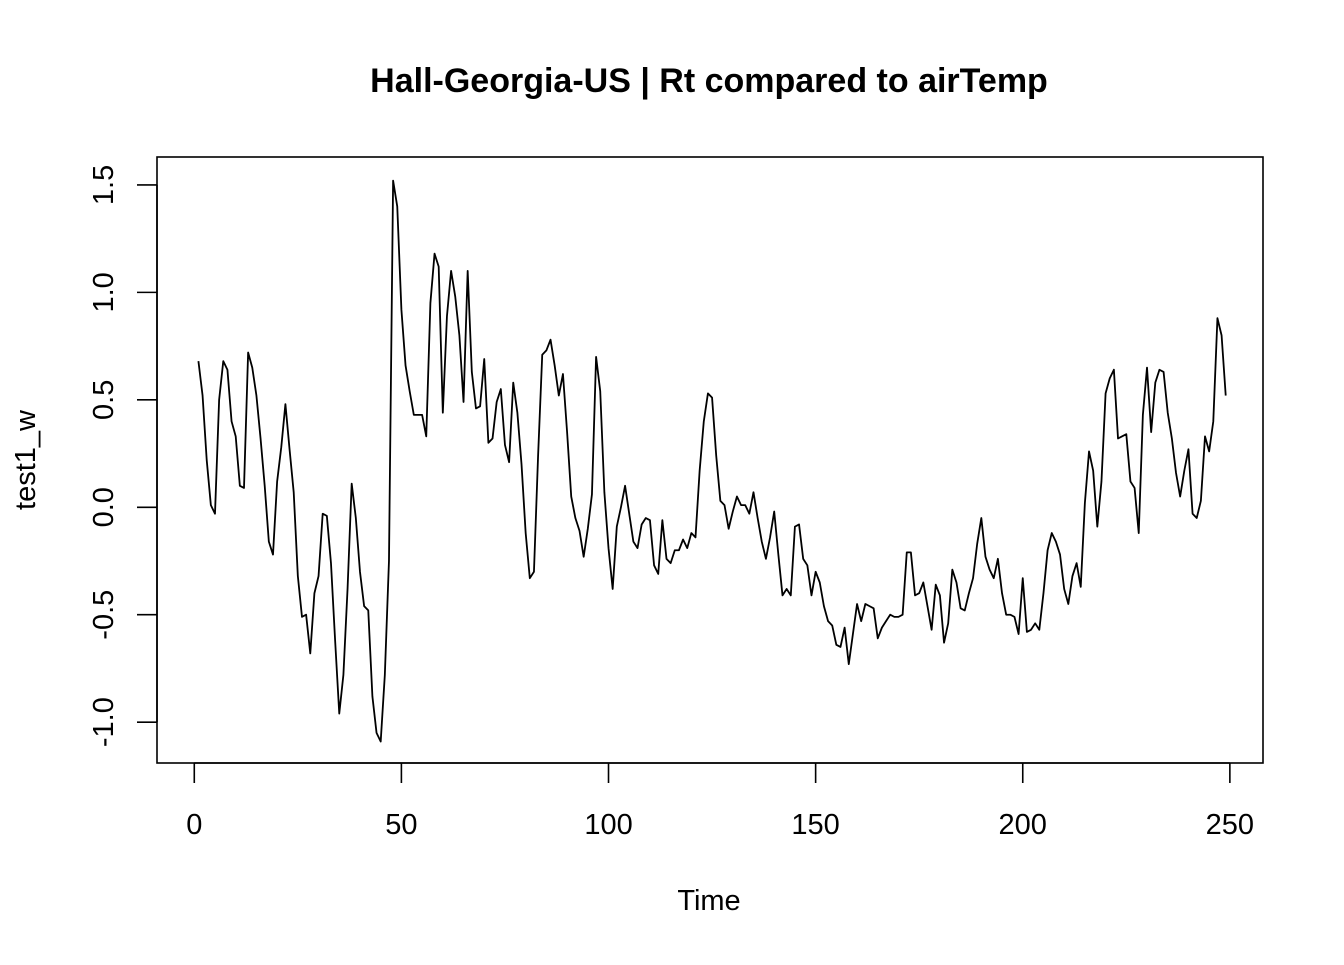  What do you see at coordinates (104, 292) in the screenshot?
I see `y-tick-label: 1.0` at bounding box center [104, 292].